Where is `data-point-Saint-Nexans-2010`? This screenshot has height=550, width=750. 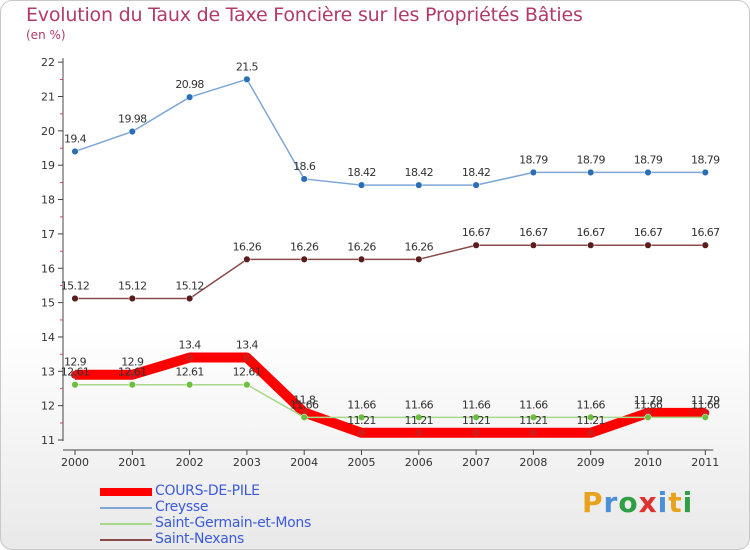 data-point-Saint-Nexans-2010 is located at coordinates (648, 245).